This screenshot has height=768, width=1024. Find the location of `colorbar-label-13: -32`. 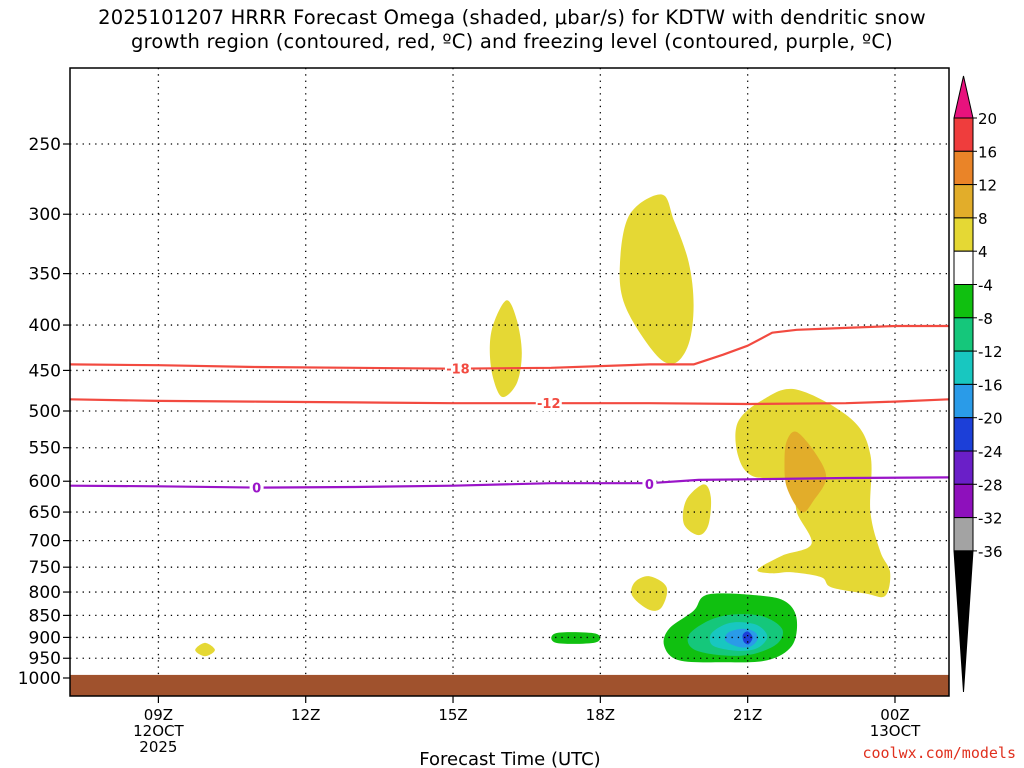

colorbar-label-13: -32 is located at coordinates (990, 519).